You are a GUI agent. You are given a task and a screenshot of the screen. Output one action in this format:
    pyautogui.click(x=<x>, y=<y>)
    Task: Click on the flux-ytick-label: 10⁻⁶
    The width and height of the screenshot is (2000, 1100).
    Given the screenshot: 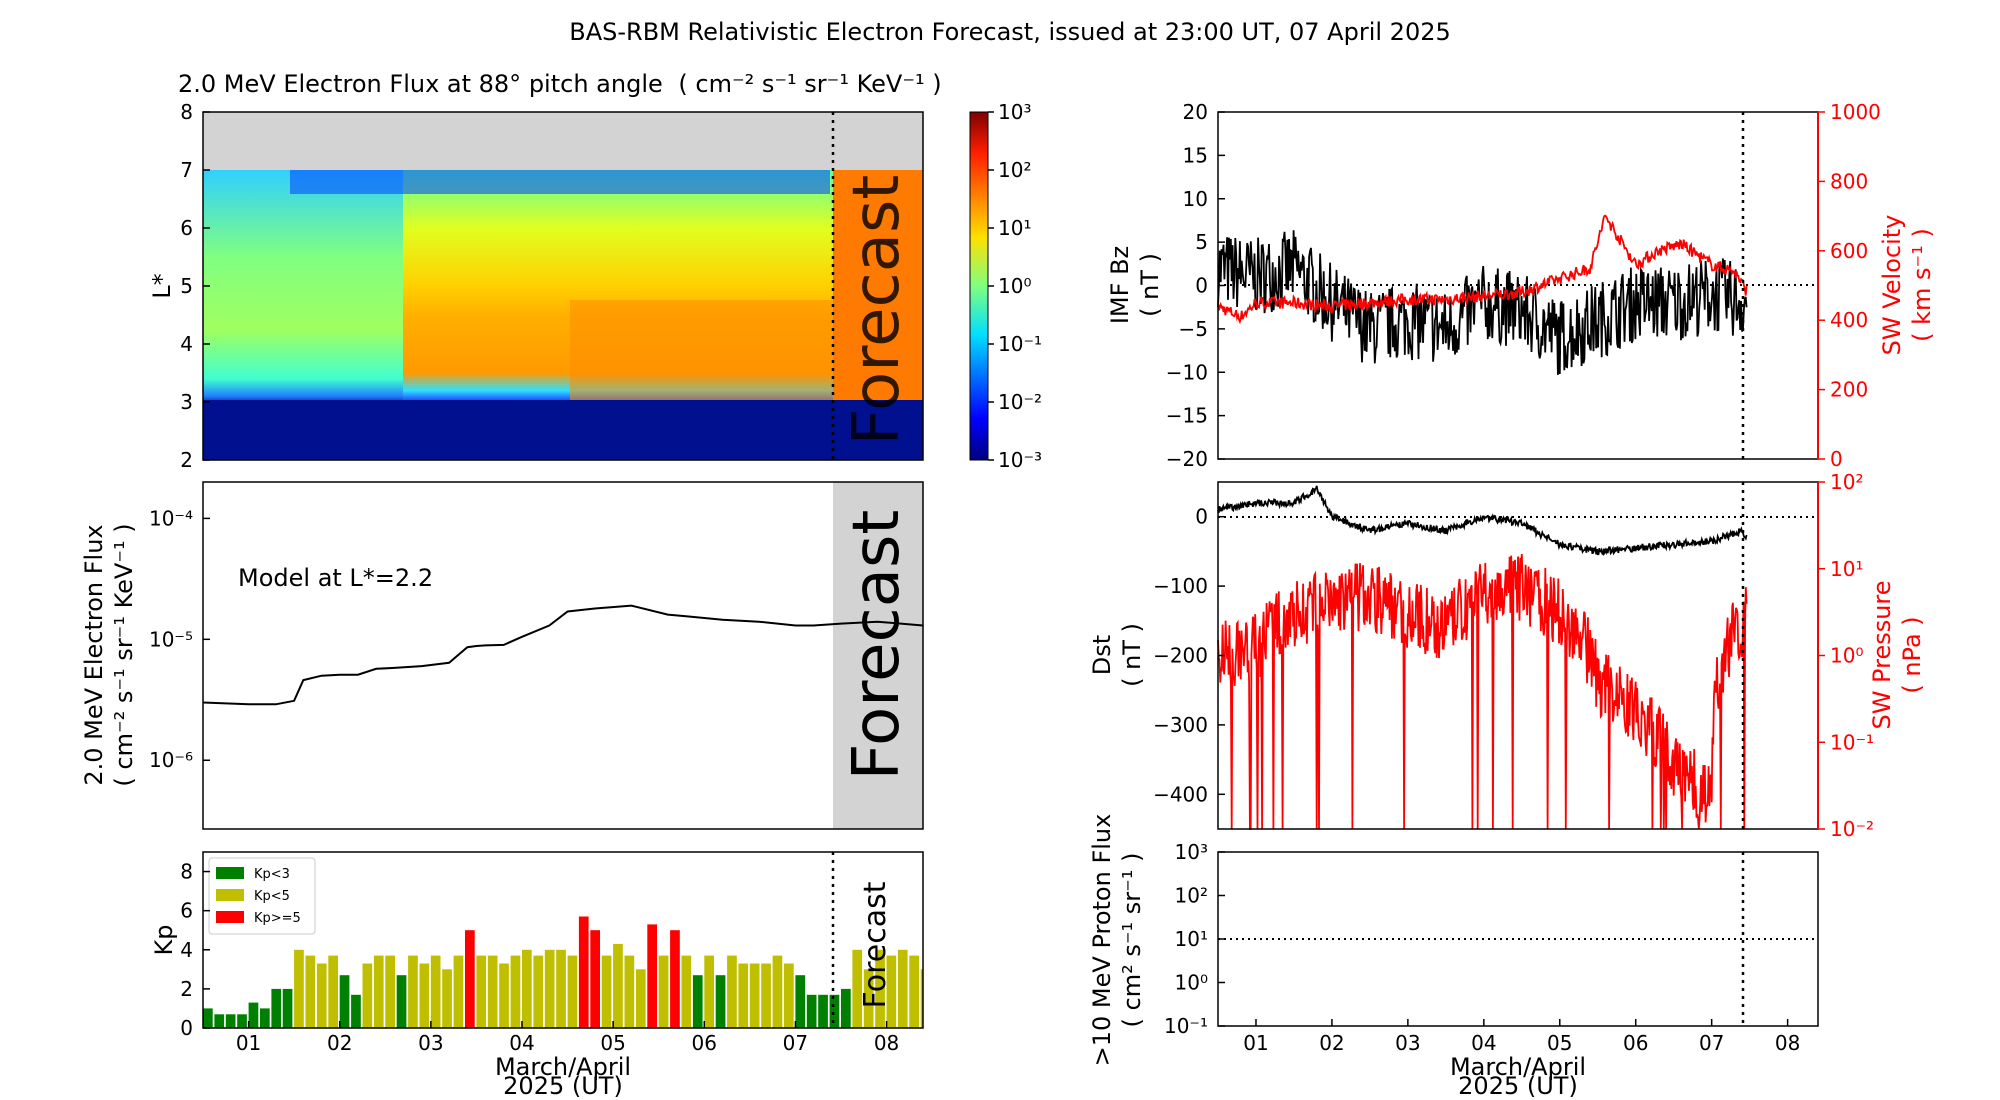 What is the action you would take?
    pyautogui.click(x=171, y=760)
    